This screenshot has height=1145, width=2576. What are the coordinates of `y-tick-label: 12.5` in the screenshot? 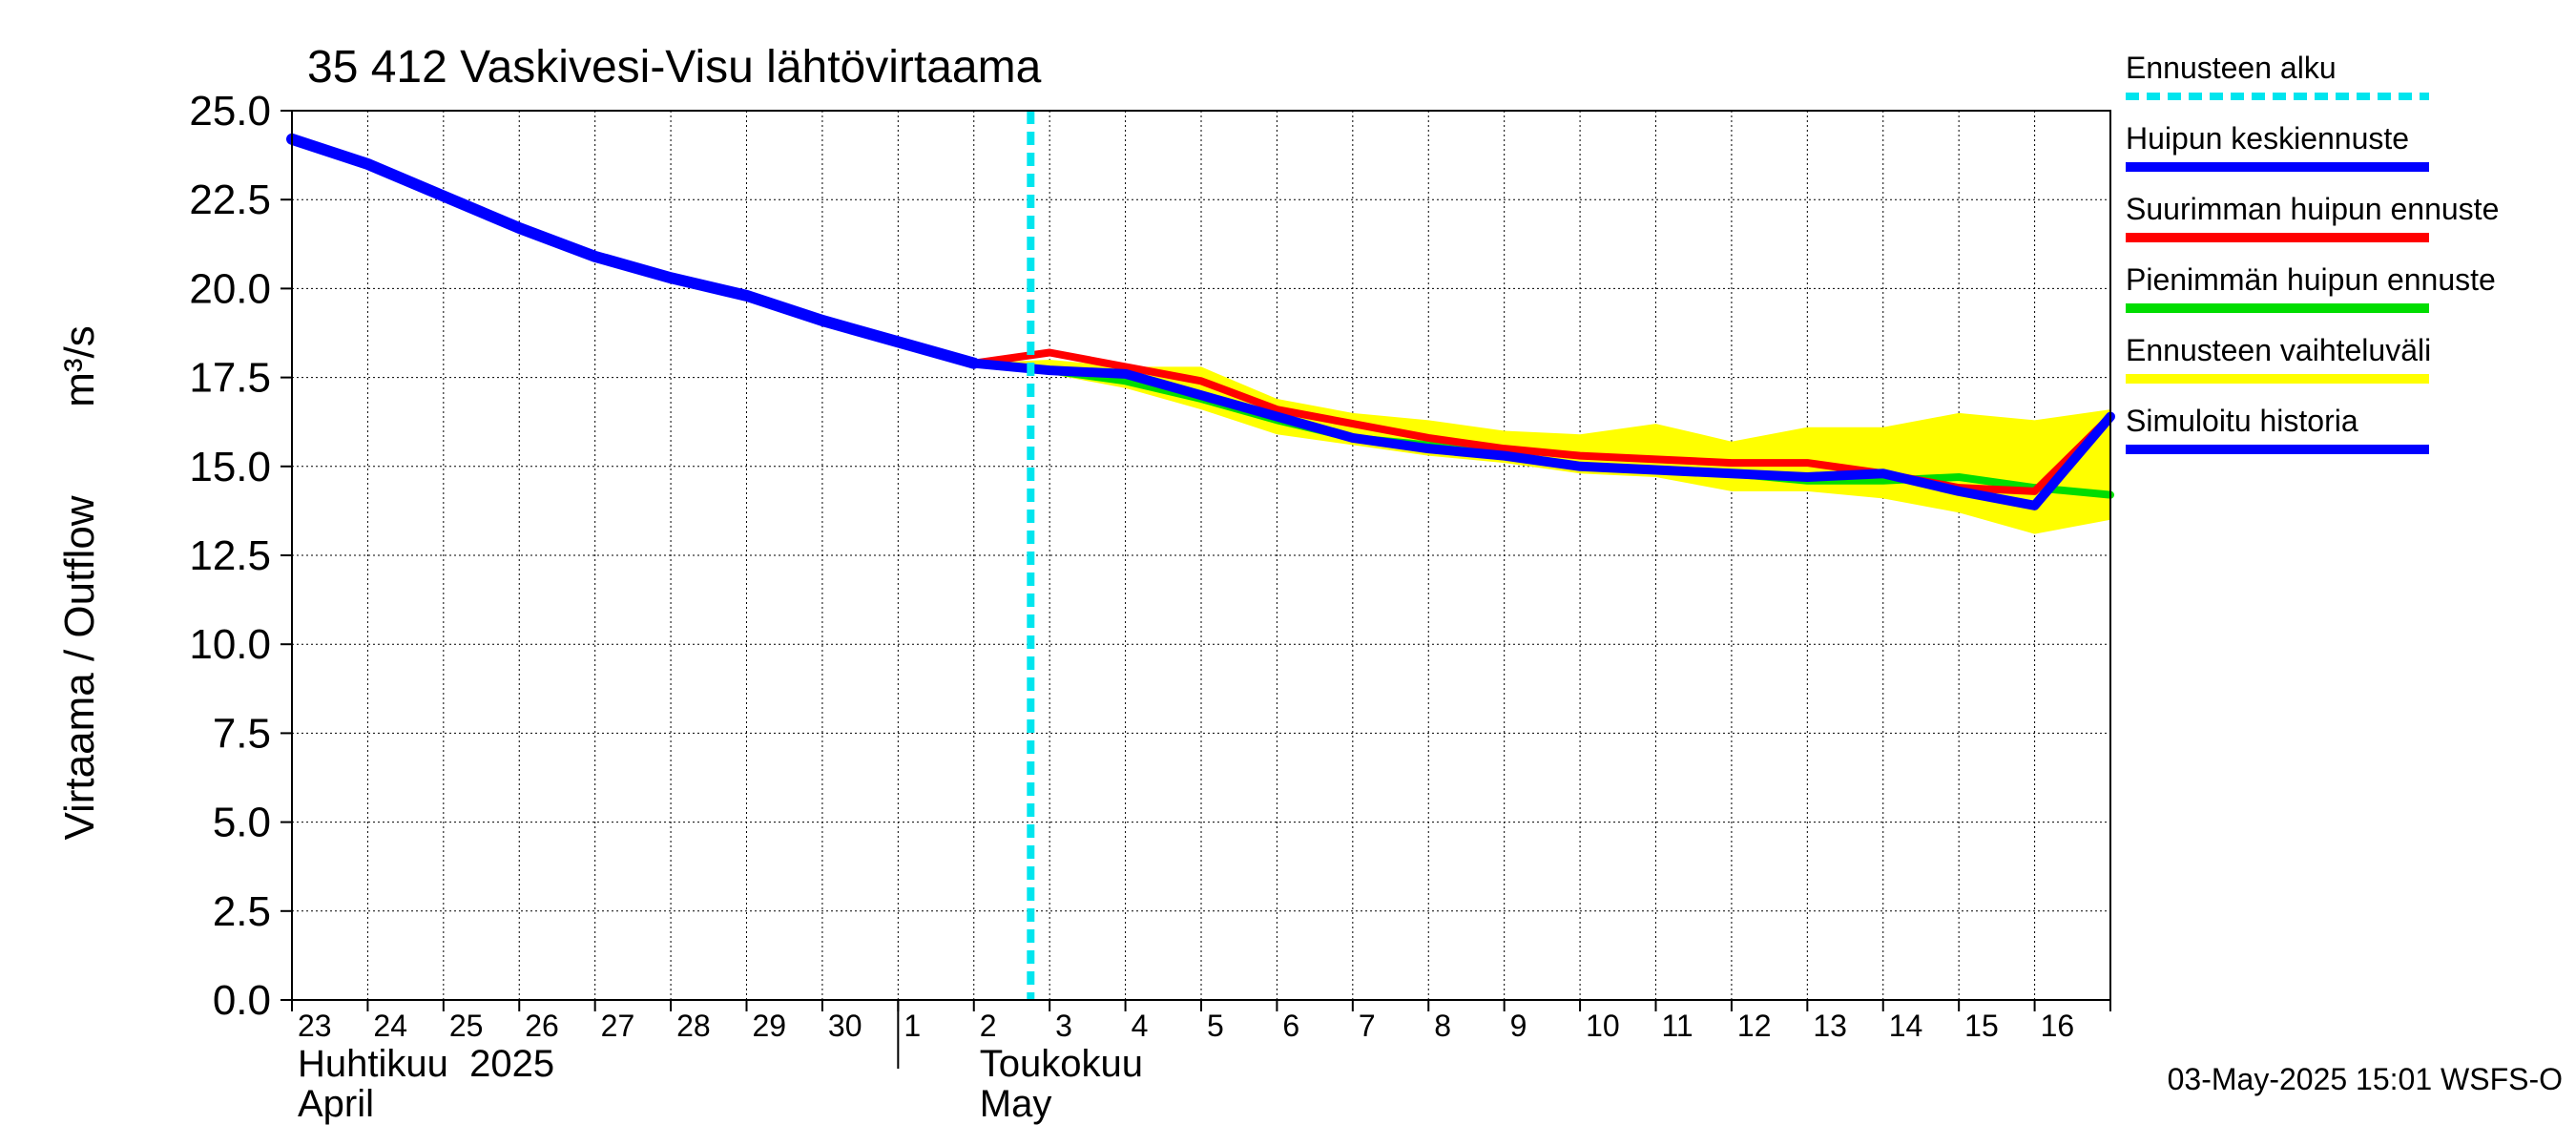 It's located at (230, 555).